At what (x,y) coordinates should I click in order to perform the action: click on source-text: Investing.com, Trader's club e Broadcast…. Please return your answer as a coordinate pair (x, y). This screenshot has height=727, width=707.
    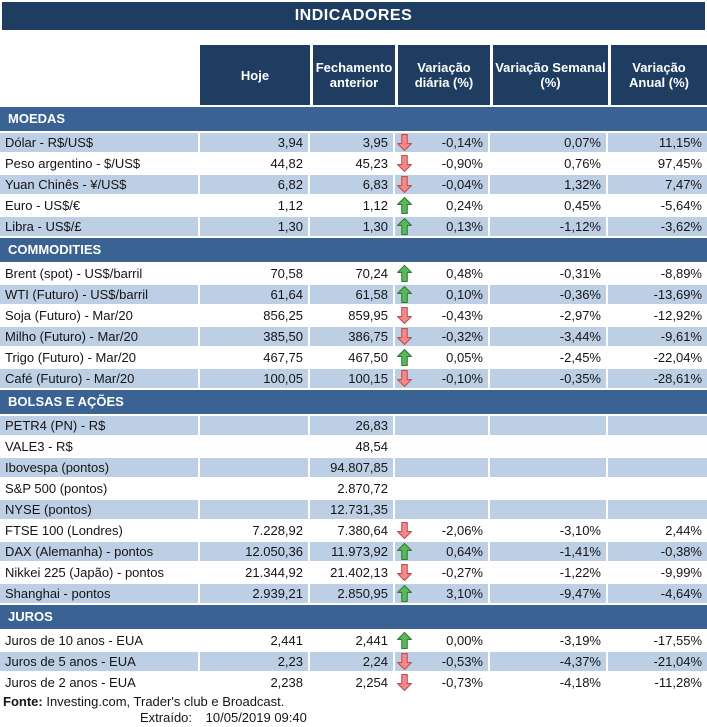
    Looking at the image, I should click on (165, 701).